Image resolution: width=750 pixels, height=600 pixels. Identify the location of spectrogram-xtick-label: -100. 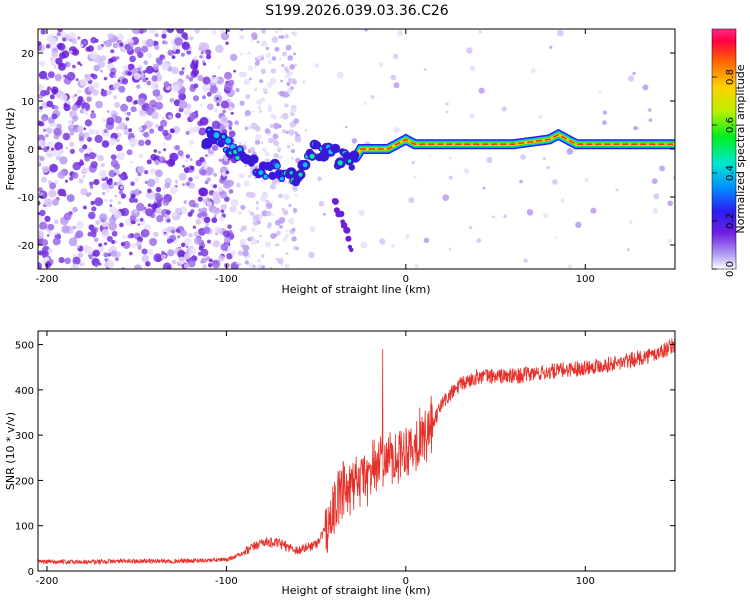
(226, 279).